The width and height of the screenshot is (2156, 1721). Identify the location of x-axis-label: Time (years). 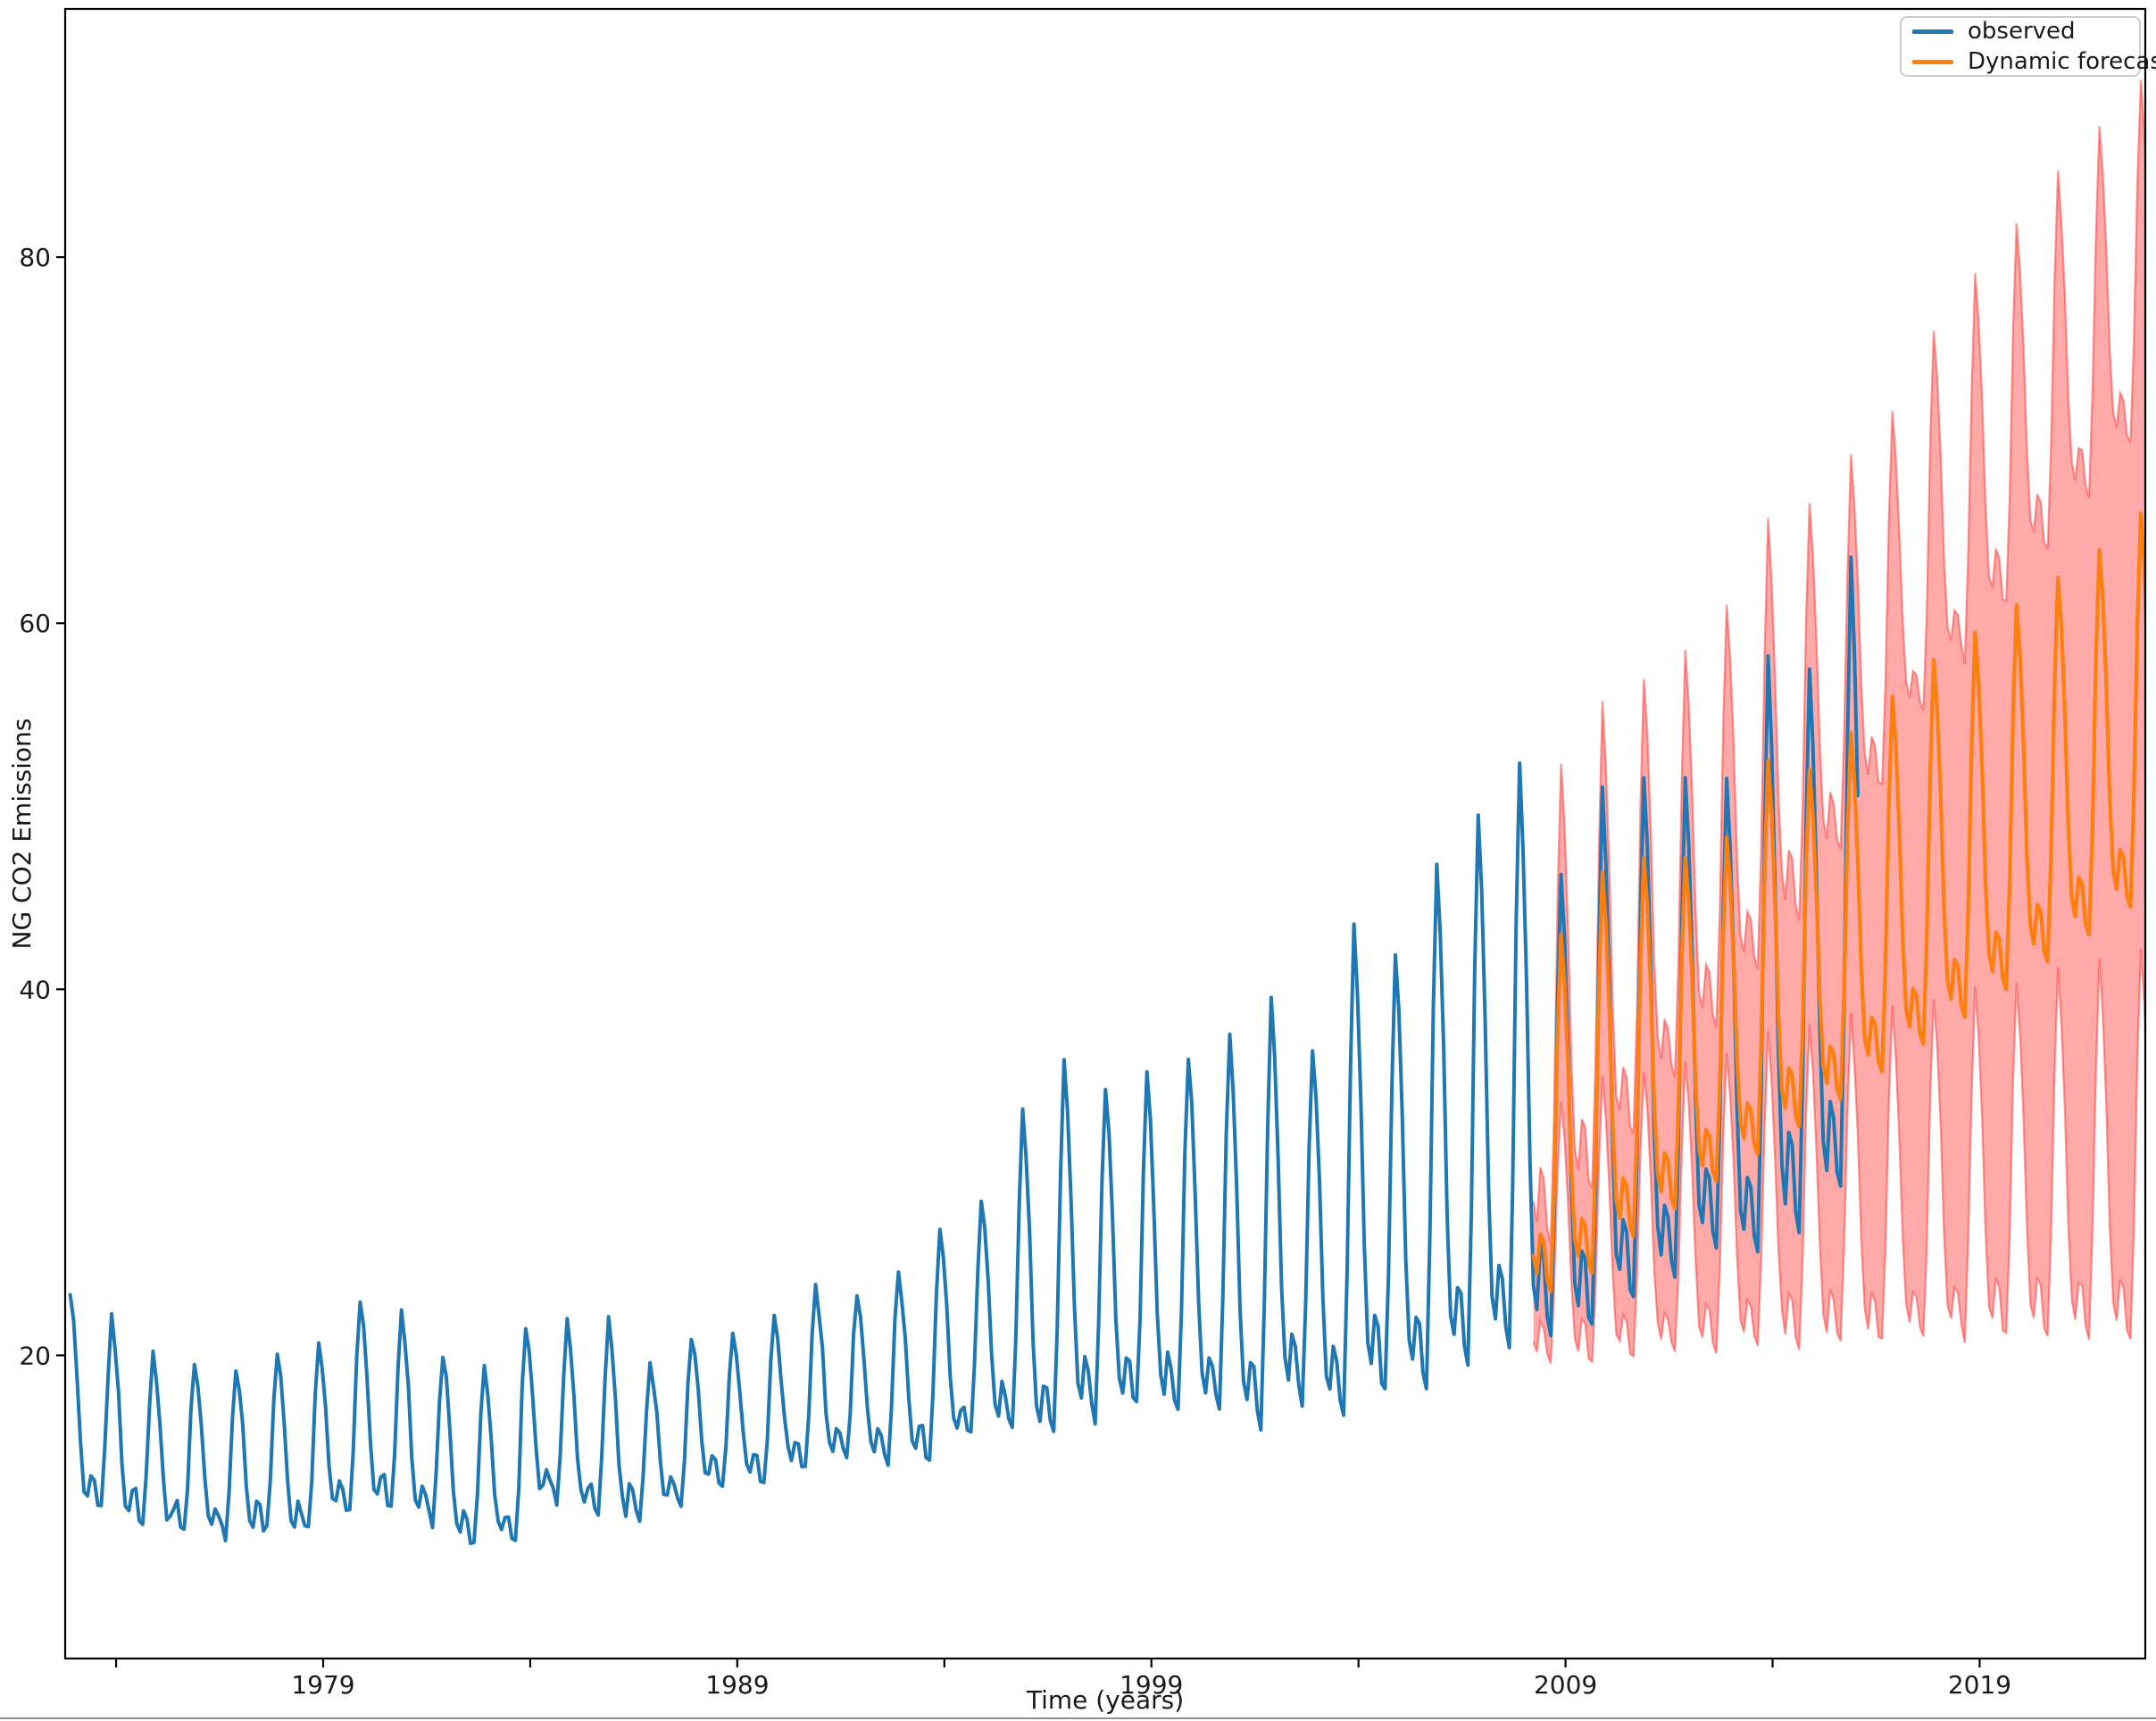
(1105, 1700).